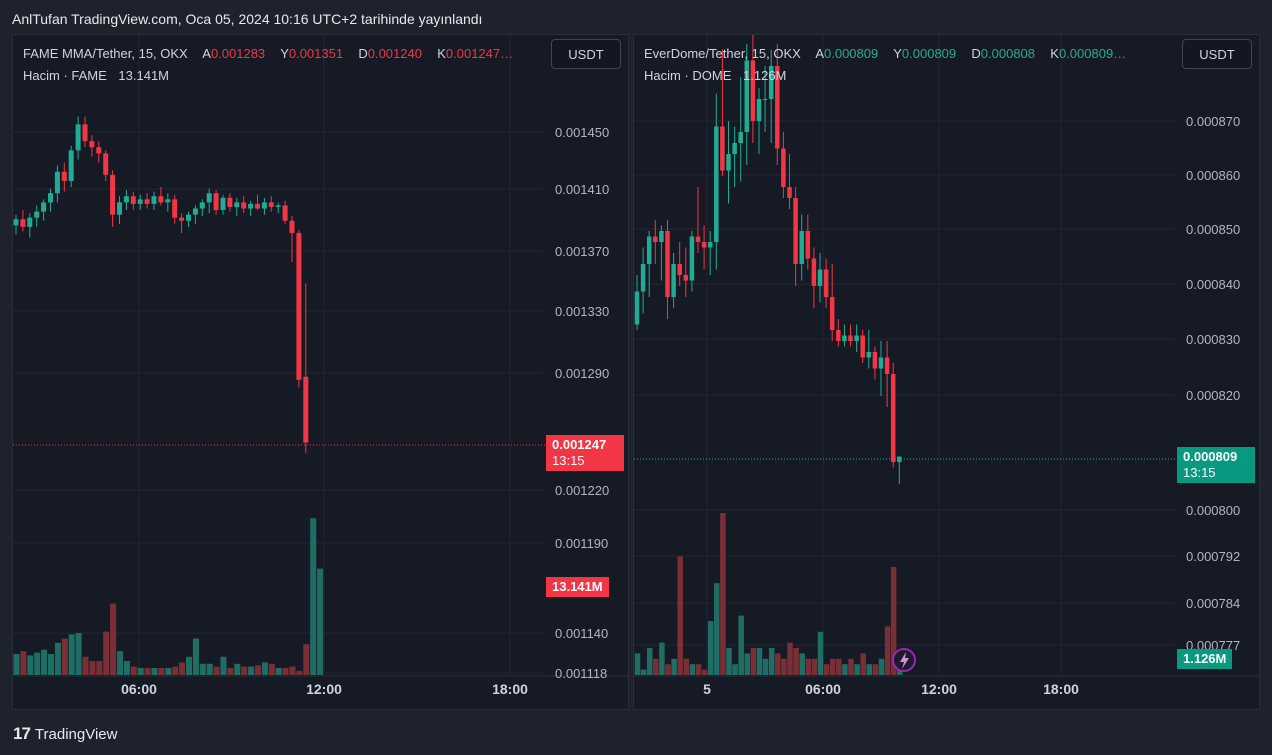 This screenshot has width=1272, height=755. Describe the element at coordinates (324, 689) in the screenshot. I see `fame-time-tick: 12:00` at that location.